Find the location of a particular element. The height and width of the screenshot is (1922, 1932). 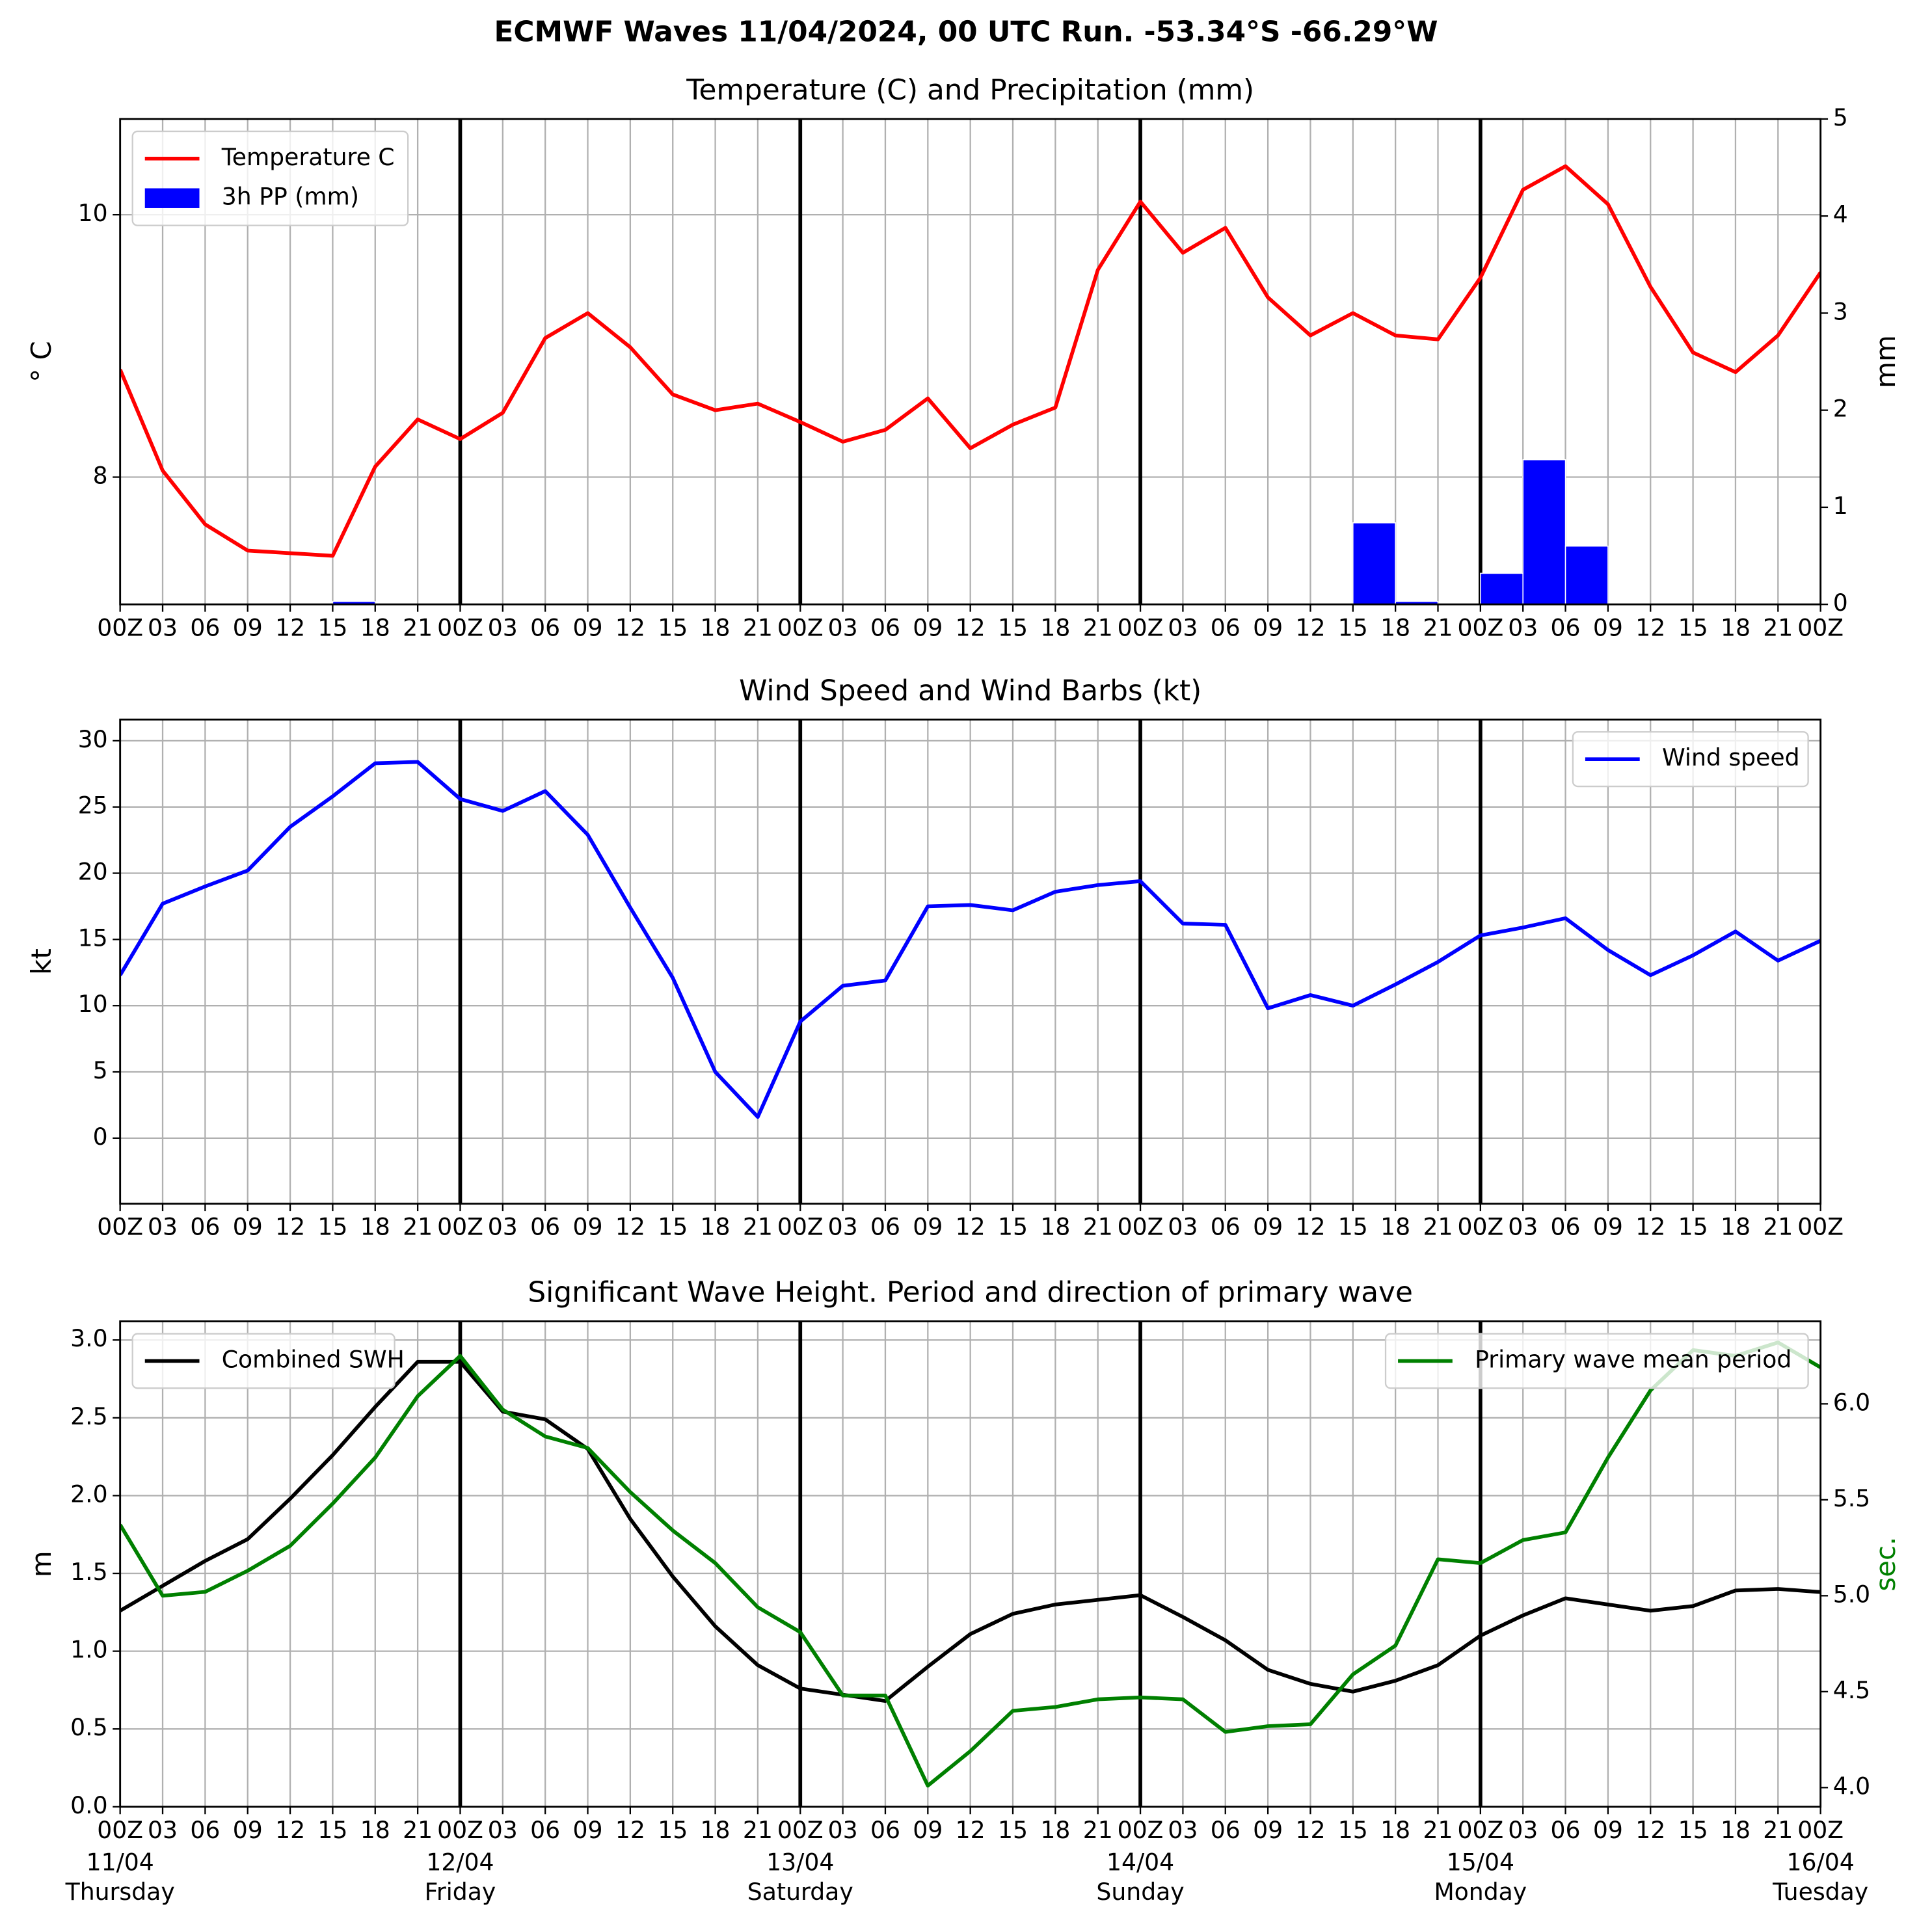

y2-tick-label: 4.5 is located at coordinates (1852, 1690).